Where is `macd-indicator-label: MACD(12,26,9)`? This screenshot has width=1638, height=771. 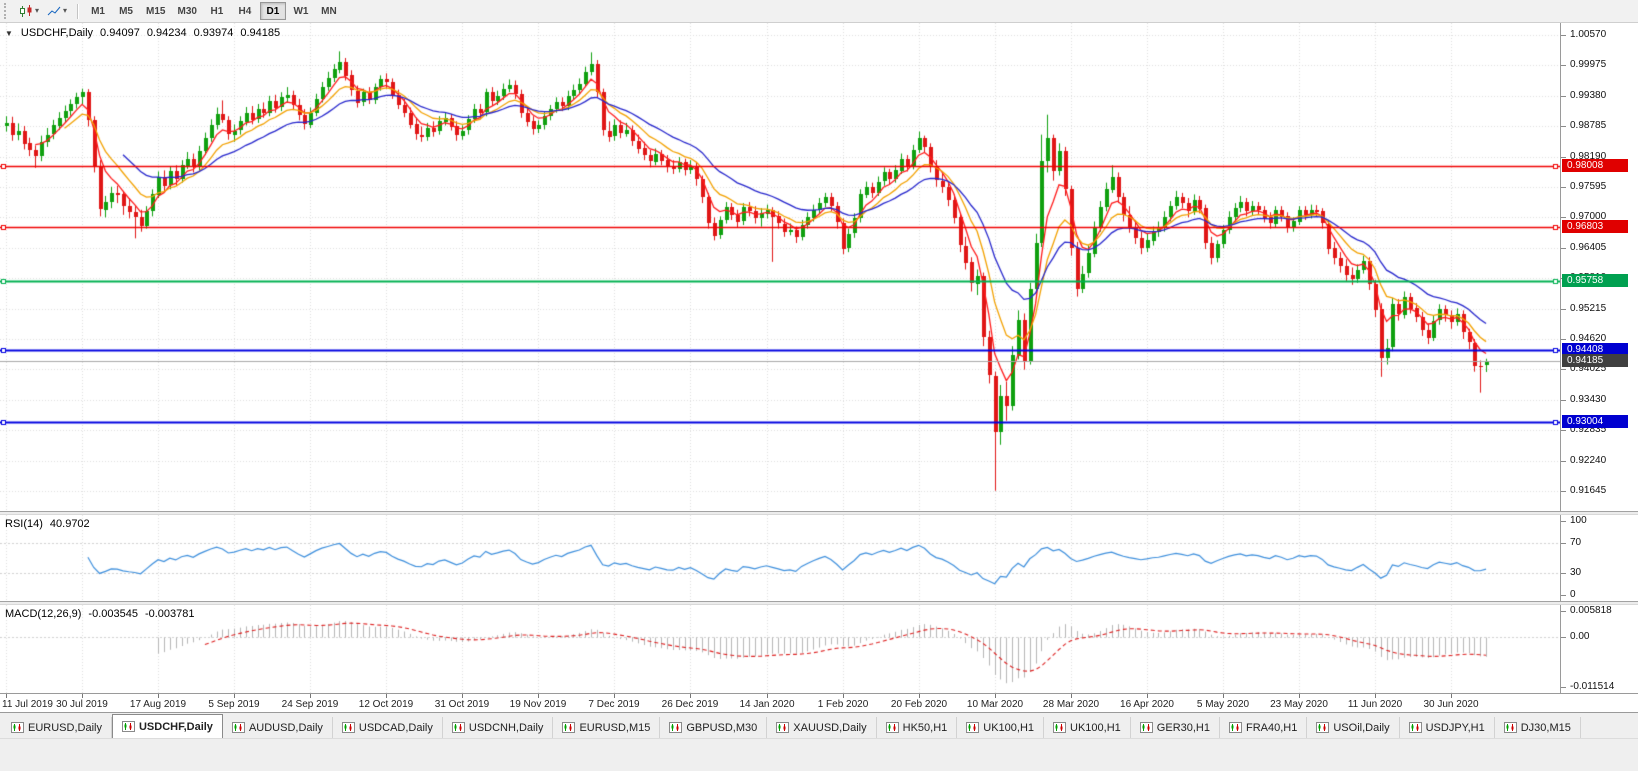
macd-indicator-label: MACD(12,26,9) is located at coordinates (43, 614).